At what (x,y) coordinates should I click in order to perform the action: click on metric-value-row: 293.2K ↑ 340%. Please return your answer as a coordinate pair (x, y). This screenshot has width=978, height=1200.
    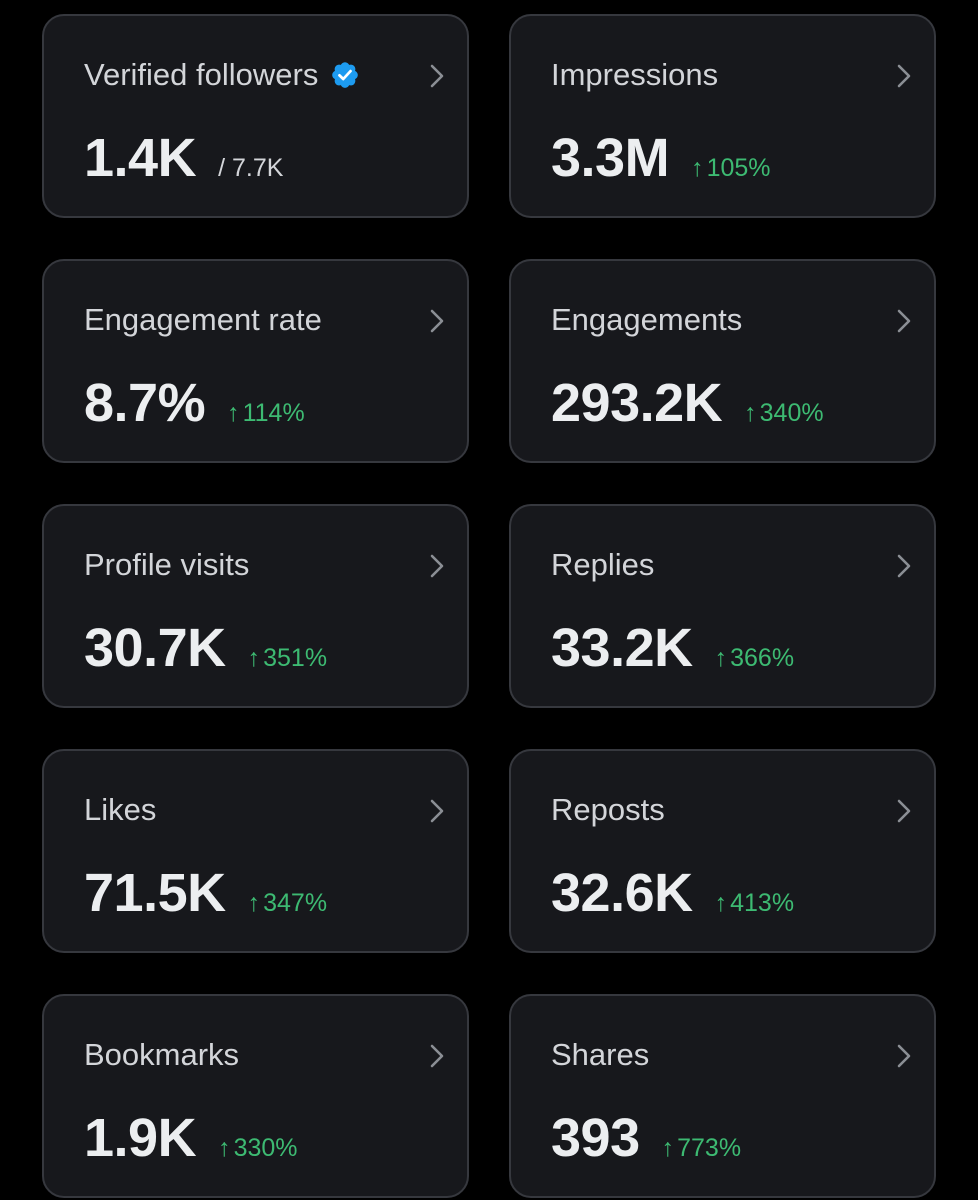
    Looking at the image, I should click on (687, 403).